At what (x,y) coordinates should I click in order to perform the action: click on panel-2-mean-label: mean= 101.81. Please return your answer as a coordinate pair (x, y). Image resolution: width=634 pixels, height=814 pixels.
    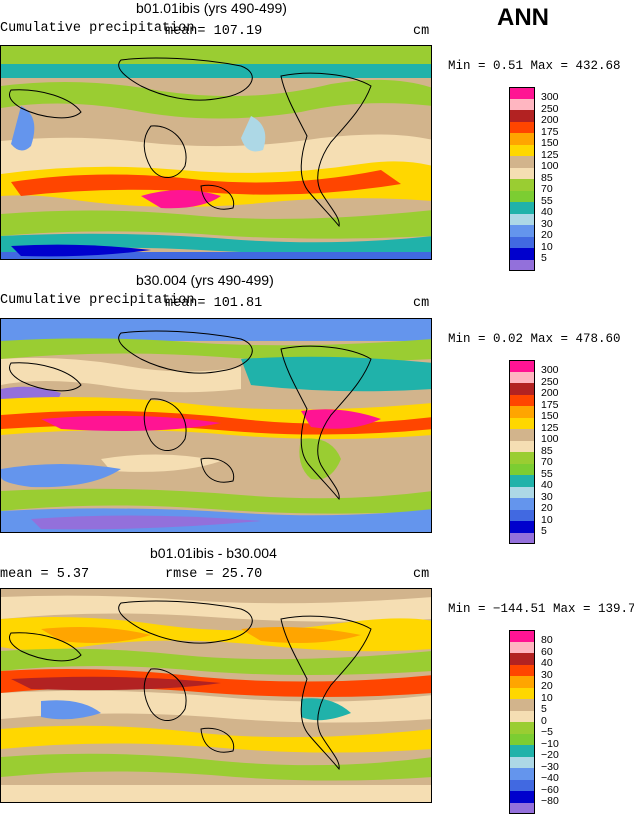
    Looking at the image, I should click on (213, 303).